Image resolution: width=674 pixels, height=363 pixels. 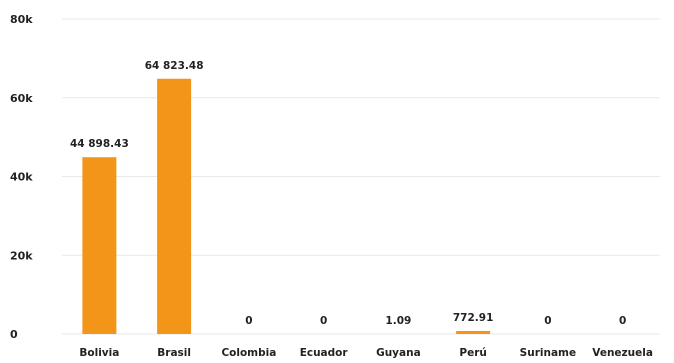 What do you see at coordinates (99, 245) in the screenshot?
I see `bar-bolivia` at bounding box center [99, 245].